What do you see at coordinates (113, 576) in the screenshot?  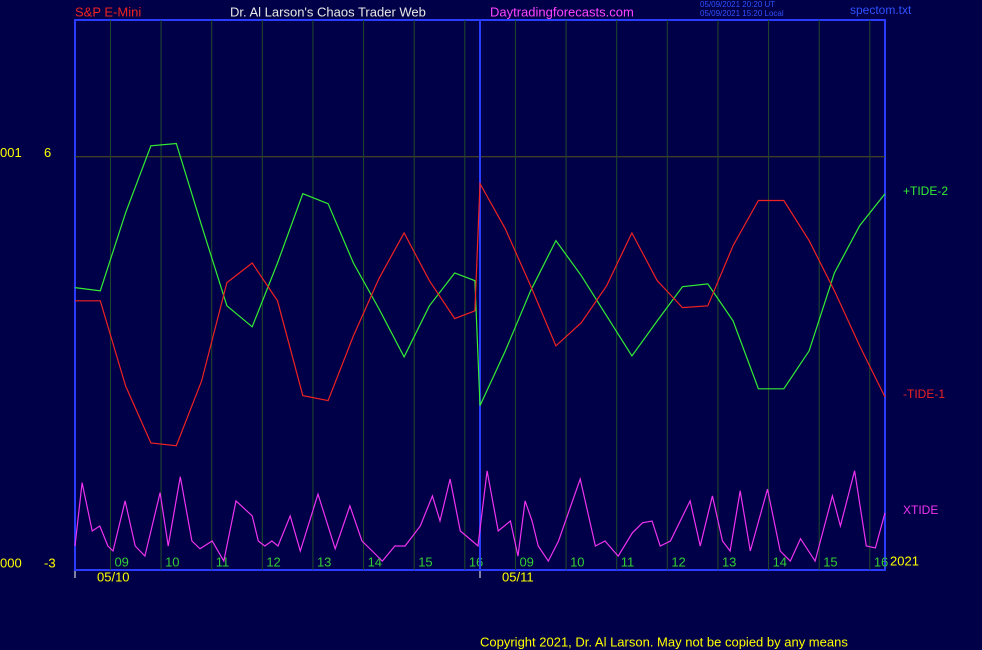 I see `date-label: 05/10` at bounding box center [113, 576].